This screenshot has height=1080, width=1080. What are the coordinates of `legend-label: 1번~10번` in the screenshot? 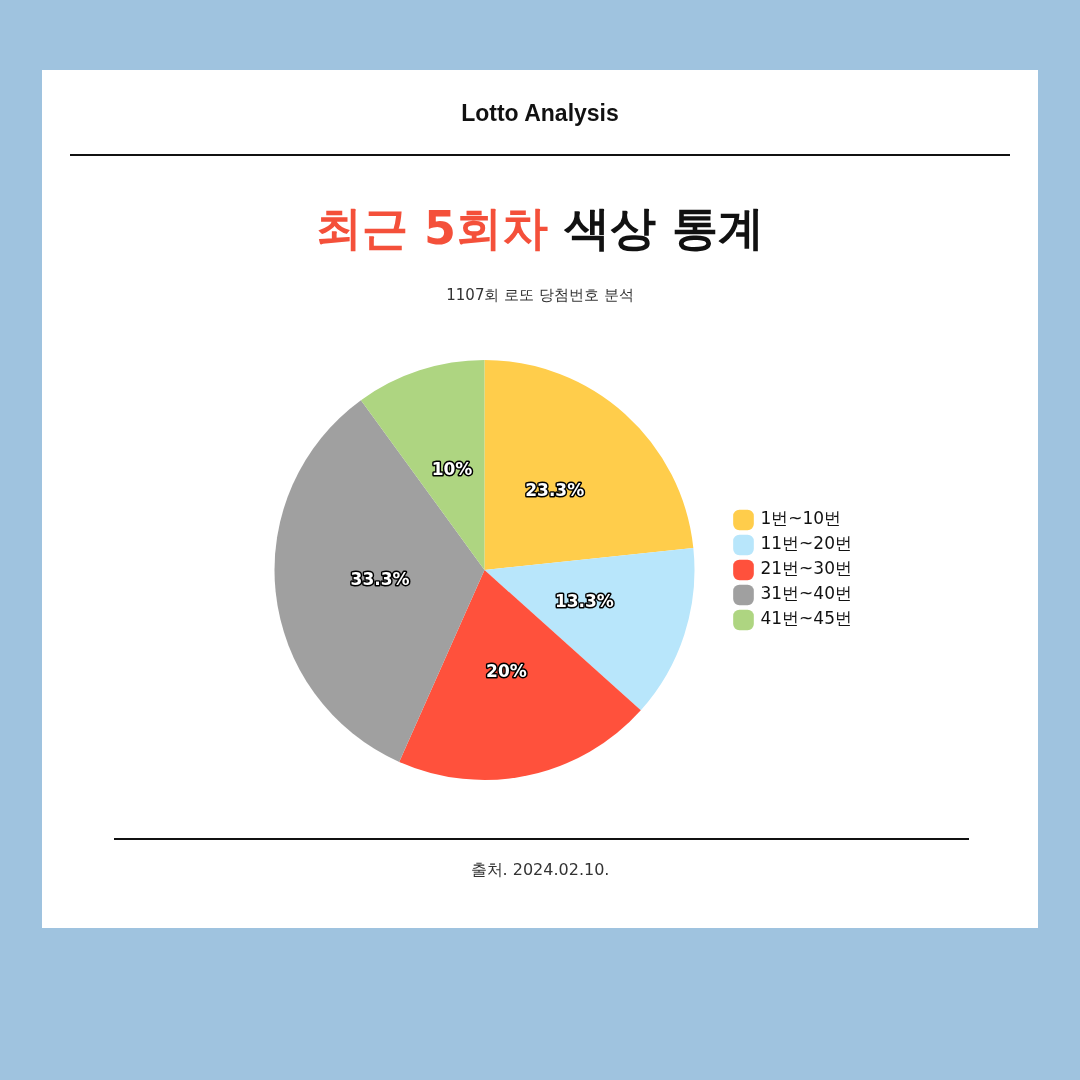 It's located at (801, 518).